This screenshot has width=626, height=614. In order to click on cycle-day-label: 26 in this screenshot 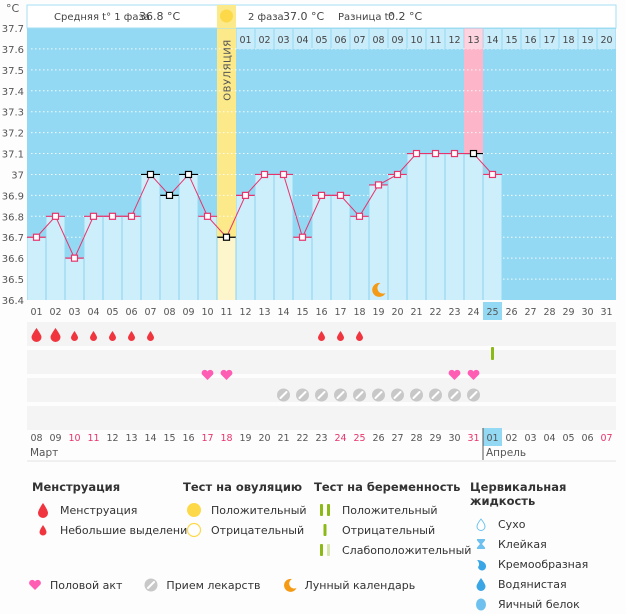, I will do `click(511, 312)`.